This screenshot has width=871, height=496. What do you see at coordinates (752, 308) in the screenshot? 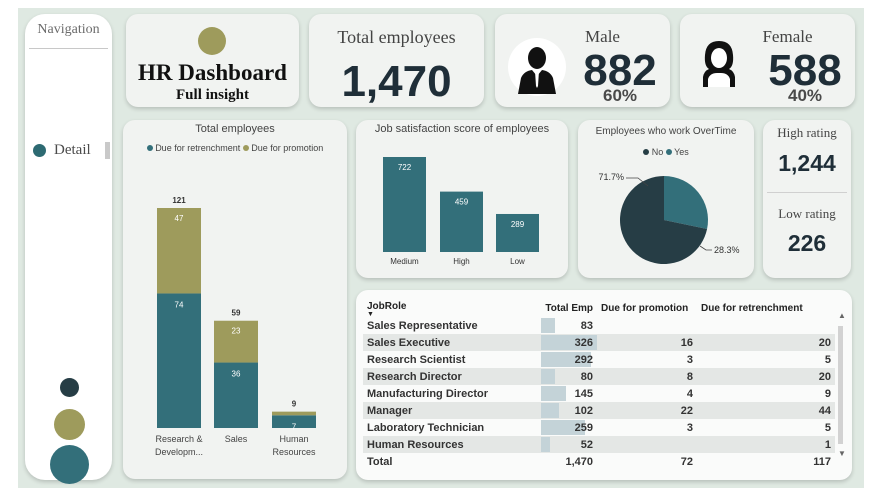
I see `column-header: Due for retrenchment` at bounding box center [752, 308].